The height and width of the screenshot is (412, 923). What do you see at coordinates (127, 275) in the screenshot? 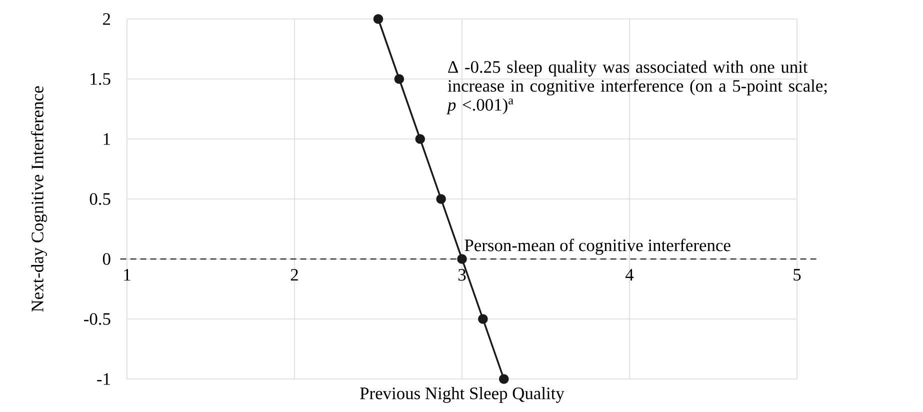
I see `x-tick-label: 1` at bounding box center [127, 275].